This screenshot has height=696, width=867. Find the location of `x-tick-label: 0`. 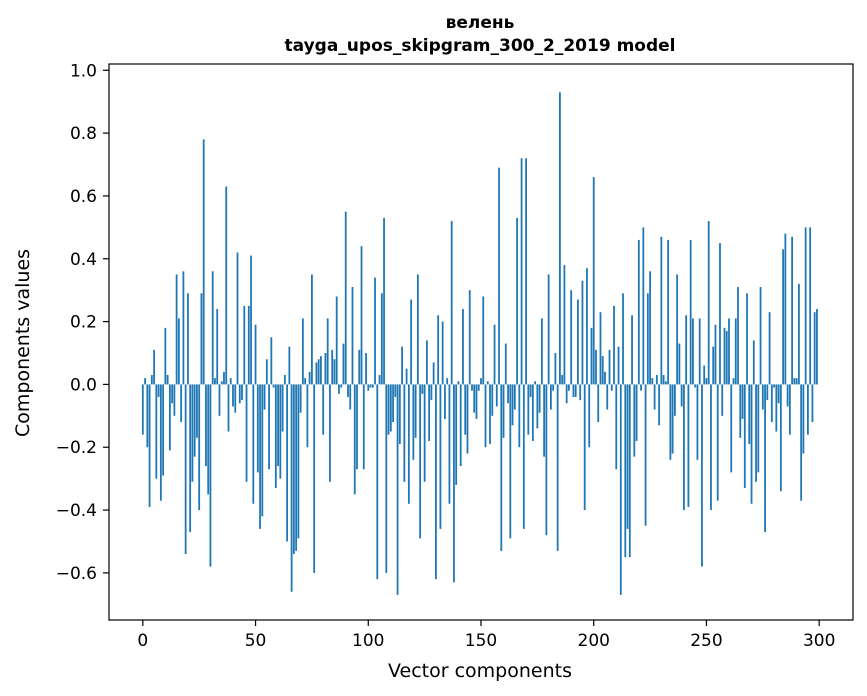

x-tick-label: 0 is located at coordinates (142, 641).